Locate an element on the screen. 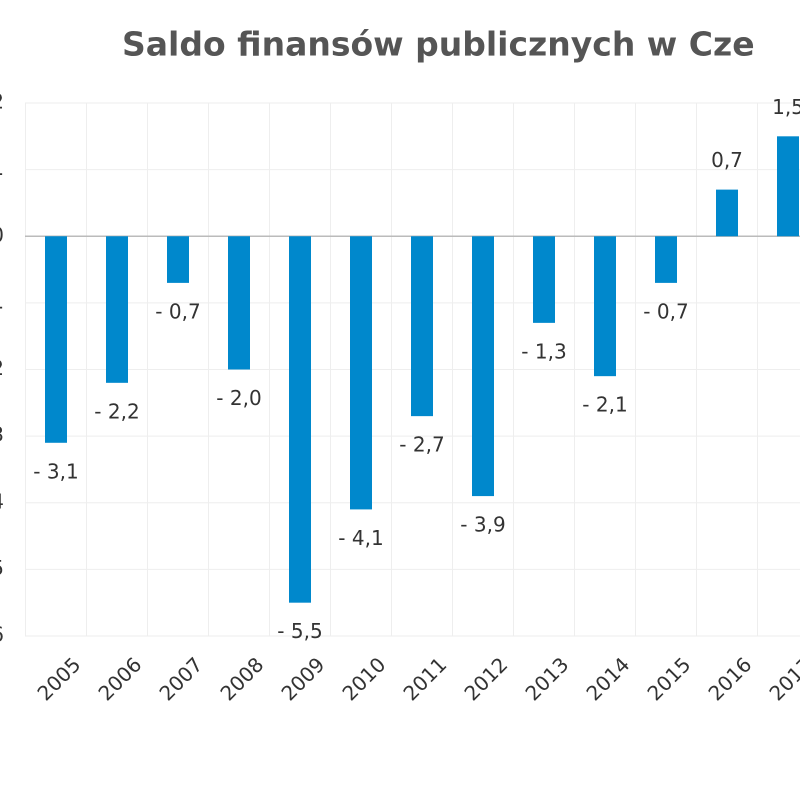 This screenshot has height=800, width=800. x-tick-label: 2008 is located at coordinates (241, 678).